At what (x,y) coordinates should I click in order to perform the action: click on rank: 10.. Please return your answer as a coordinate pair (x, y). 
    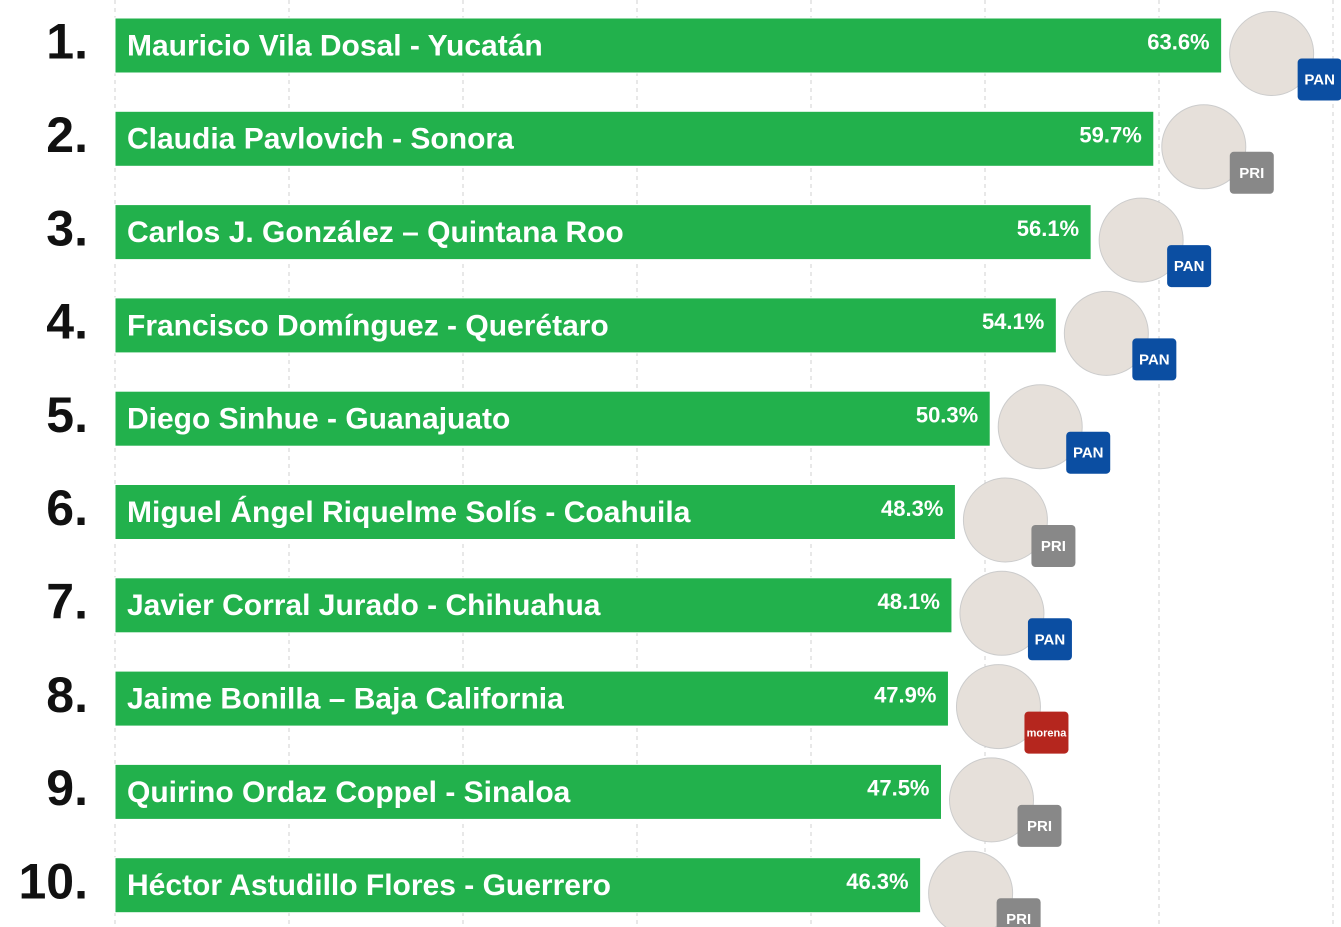
    Looking at the image, I should click on (53, 881).